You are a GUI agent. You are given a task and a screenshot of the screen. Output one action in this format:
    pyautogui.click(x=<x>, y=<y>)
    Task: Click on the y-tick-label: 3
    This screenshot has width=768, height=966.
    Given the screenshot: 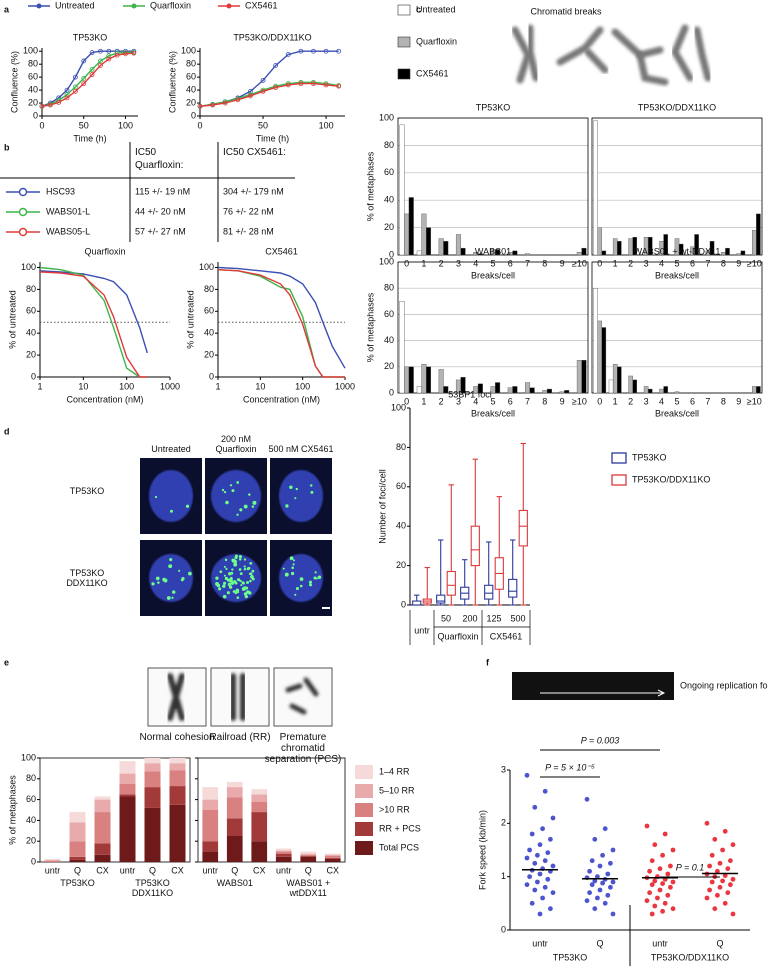 What is the action you would take?
    pyautogui.click(x=503, y=769)
    